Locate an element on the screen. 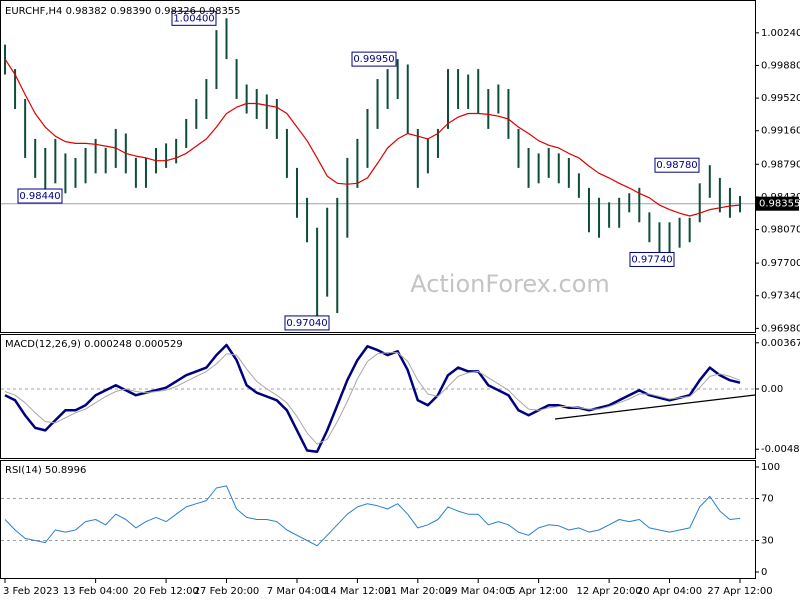  x-tick-label: 13 Feb 04:00 is located at coordinates (96, 591).